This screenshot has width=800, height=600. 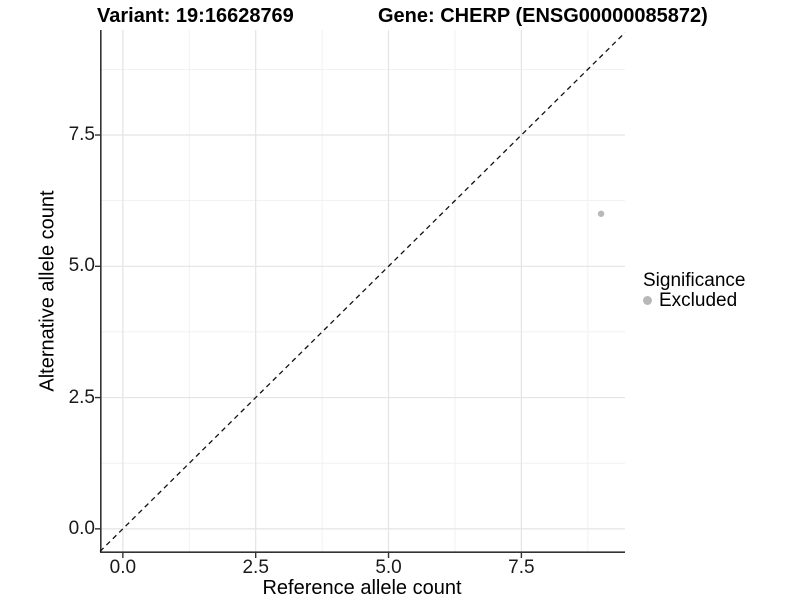 I want to click on x-tick-label: 7.5, so click(x=521, y=567).